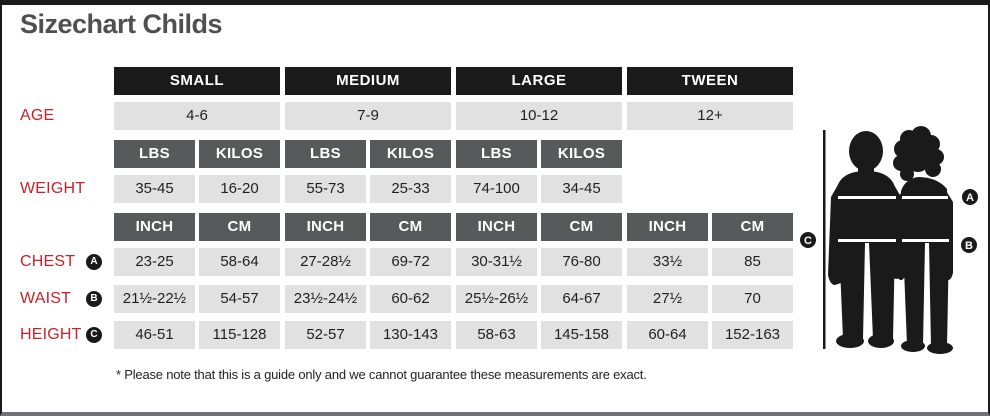 Image resolution: width=990 pixels, height=416 pixels. Describe the element at coordinates (410, 262) in the screenshot. I see `chest-cell: 69-72` at that location.